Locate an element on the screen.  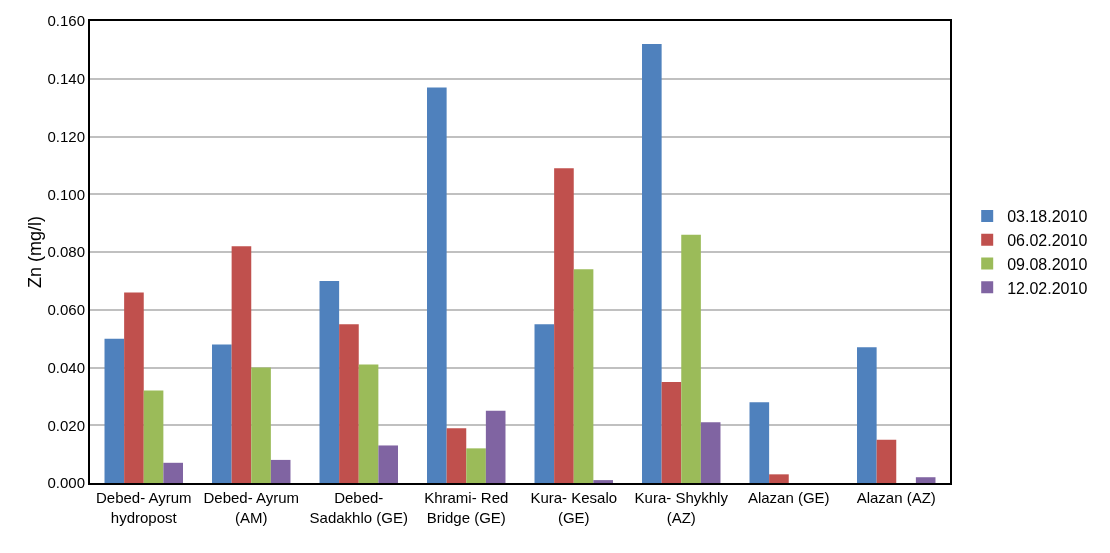
y-tick-label: 0.100 is located at coordinates (66, 194).